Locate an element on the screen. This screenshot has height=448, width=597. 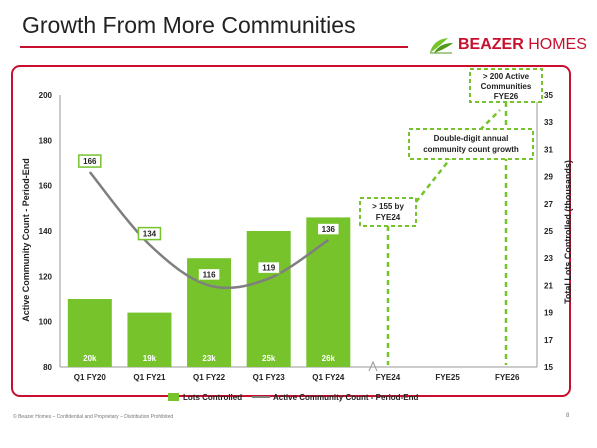
bar-data-label: 26k is located at coordinates (329, 358).